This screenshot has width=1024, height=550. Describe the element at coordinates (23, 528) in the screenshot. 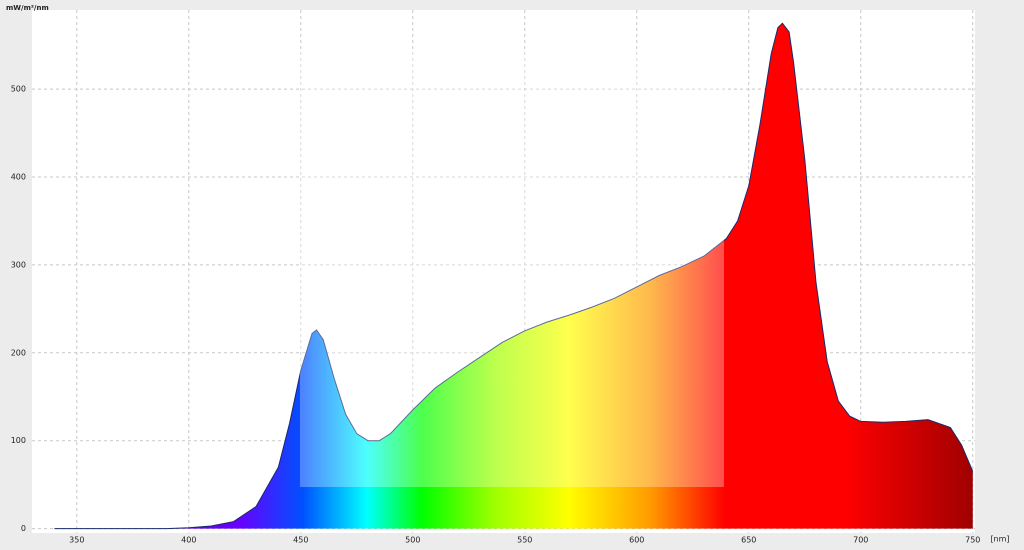

I see `y-tick-label: 0` at that location.